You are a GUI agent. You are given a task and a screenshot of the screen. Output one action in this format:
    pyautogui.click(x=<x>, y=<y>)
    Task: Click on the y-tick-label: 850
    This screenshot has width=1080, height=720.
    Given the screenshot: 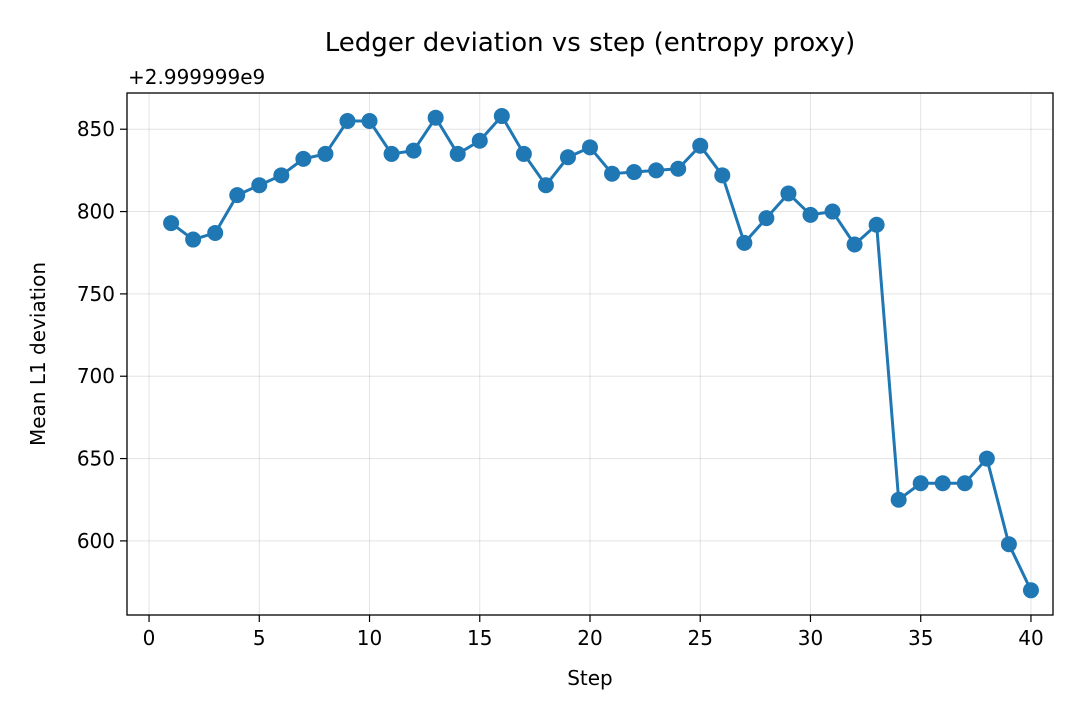 What is the action you would take?
    pyautogui.click(x=96, y=129)
    